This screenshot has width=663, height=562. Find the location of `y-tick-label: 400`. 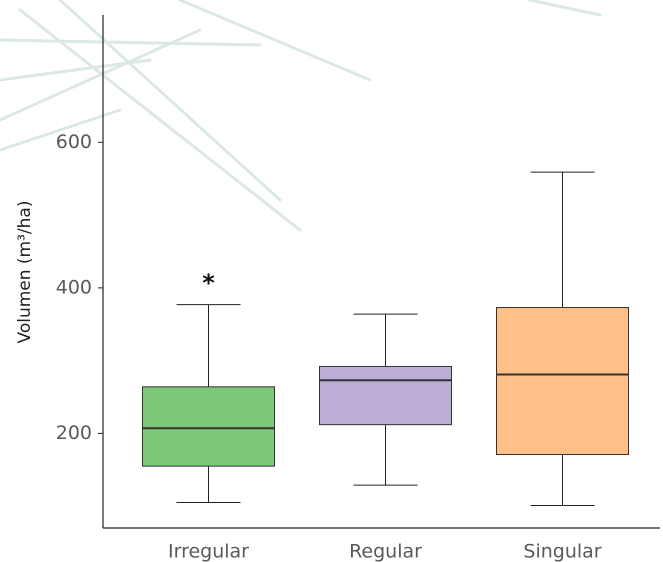

y-tick-label: 400 is located at coordinates (74, 287).